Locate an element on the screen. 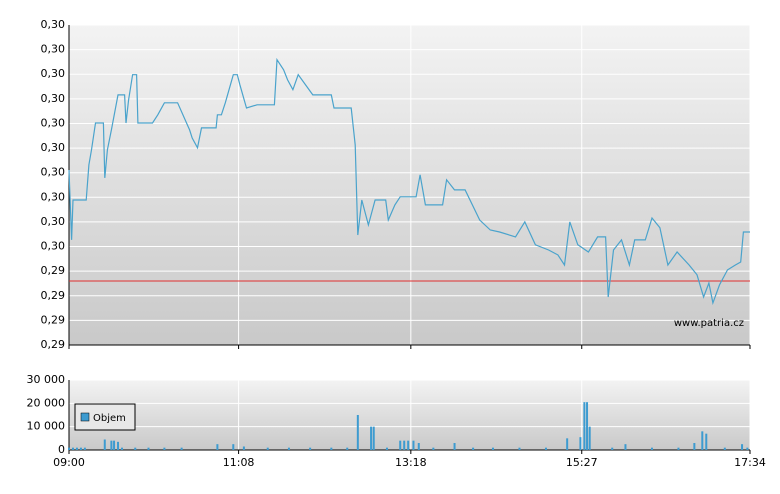 The width and height of the screenshot is (780, 494). plot-background is located at coordinates (409, 415).